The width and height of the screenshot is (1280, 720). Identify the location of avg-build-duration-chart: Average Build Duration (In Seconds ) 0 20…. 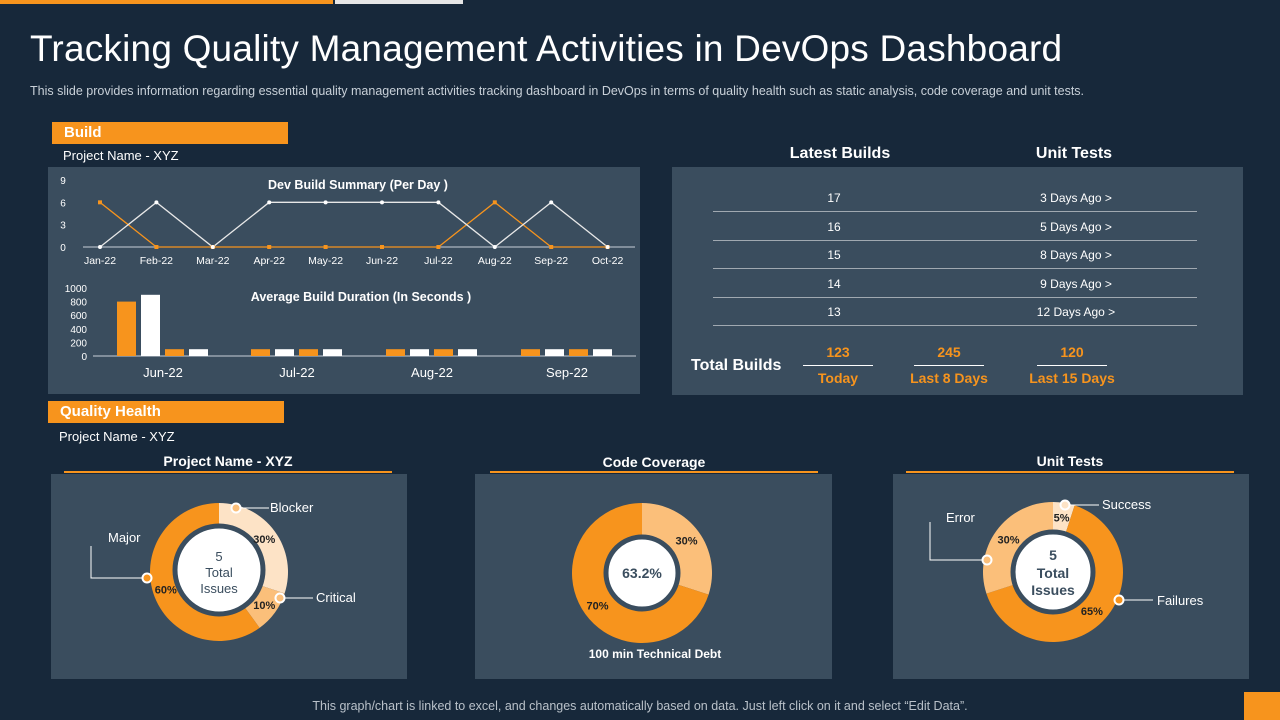
(350, 332).